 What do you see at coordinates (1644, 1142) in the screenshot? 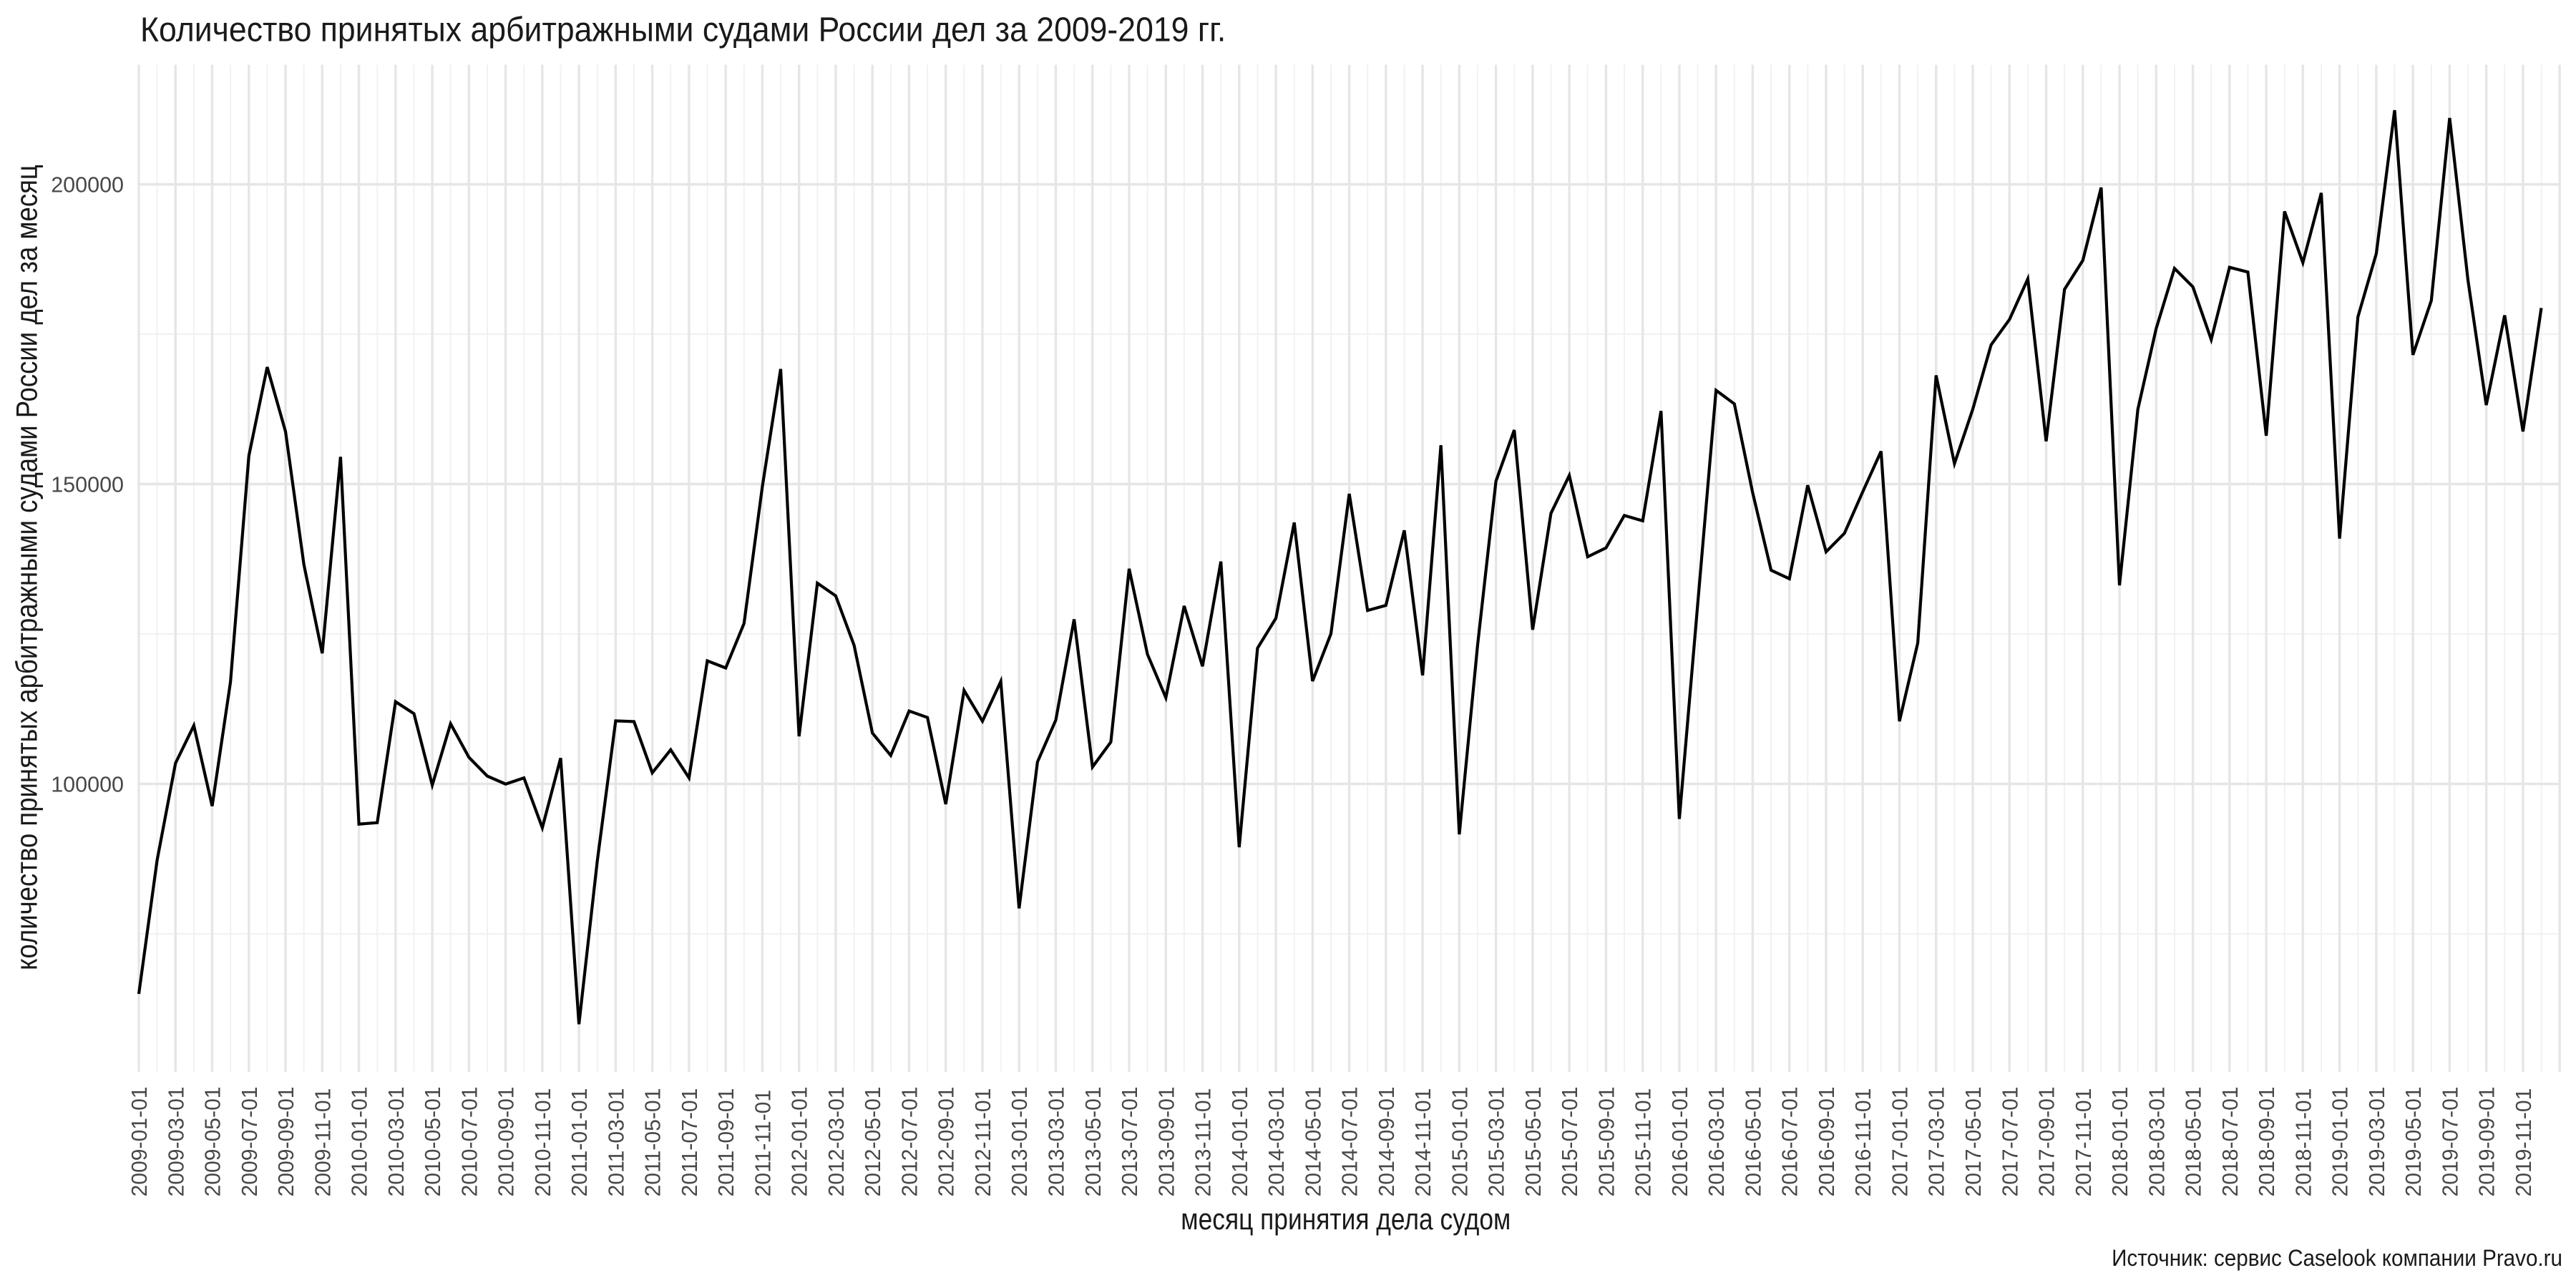
I see `svg-text: 2015-11-01` at bounding box center [1644, 1142].